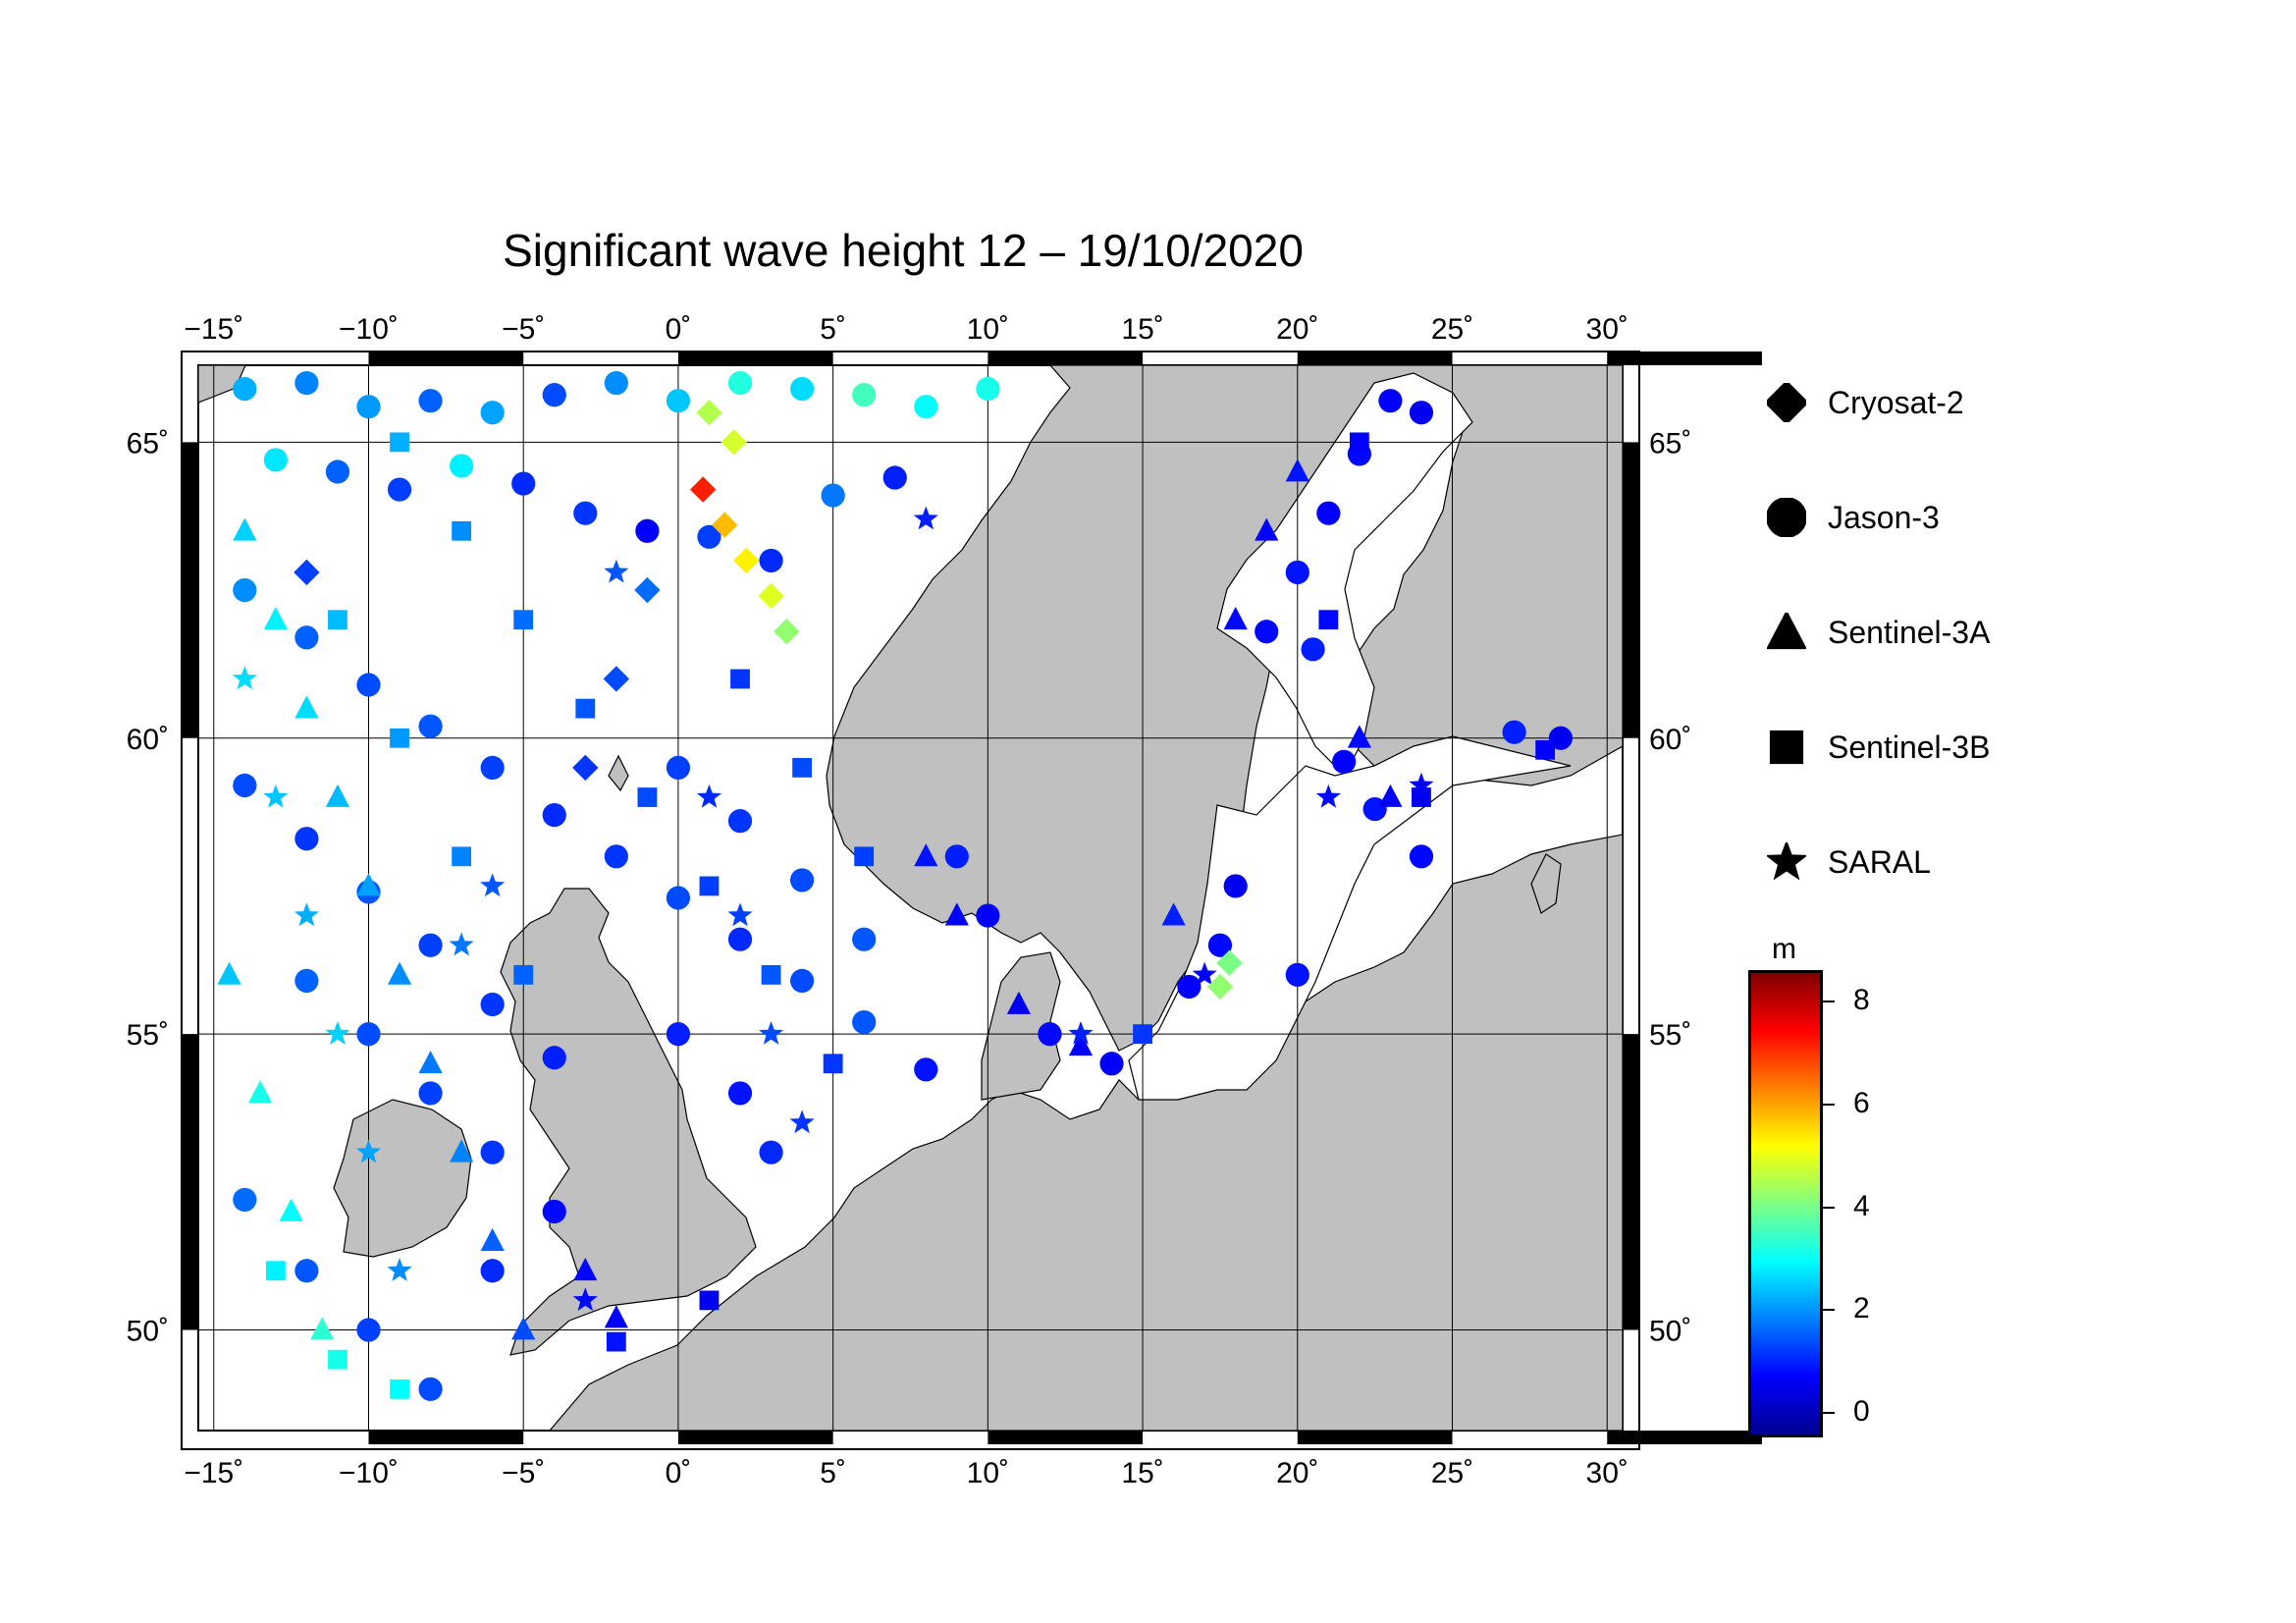 The width and height of the screenshot is (2296, 1623). I want to click on land-denmark, so click(1021, 1026).